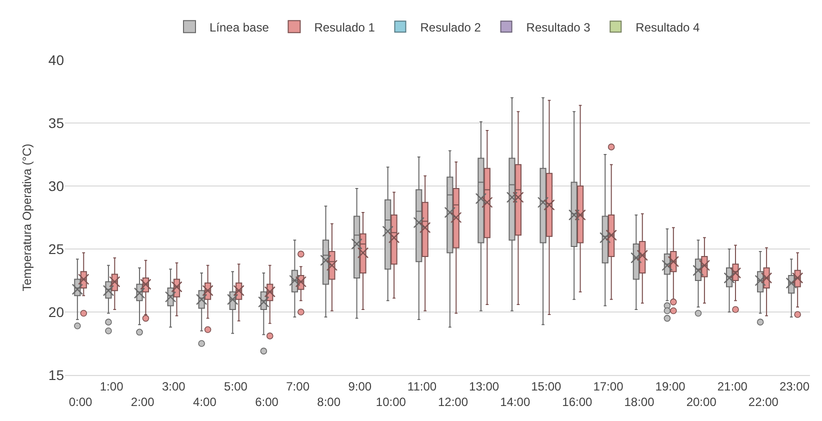  Describe the element at coordinates (345, 27) in the screenshot. I see `legend-label: Resulado 1` at that location.